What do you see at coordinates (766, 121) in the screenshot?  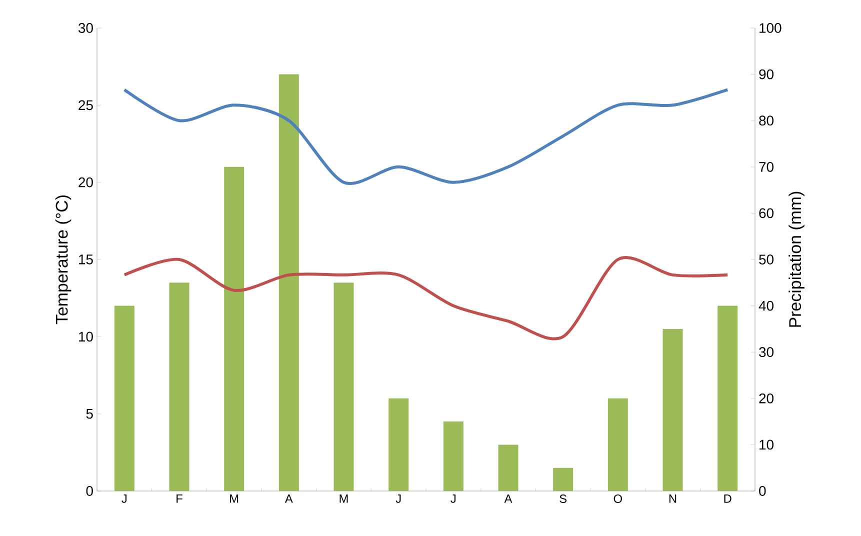 I see `y2-tick-label: 80` at bounding box center [766, 121].